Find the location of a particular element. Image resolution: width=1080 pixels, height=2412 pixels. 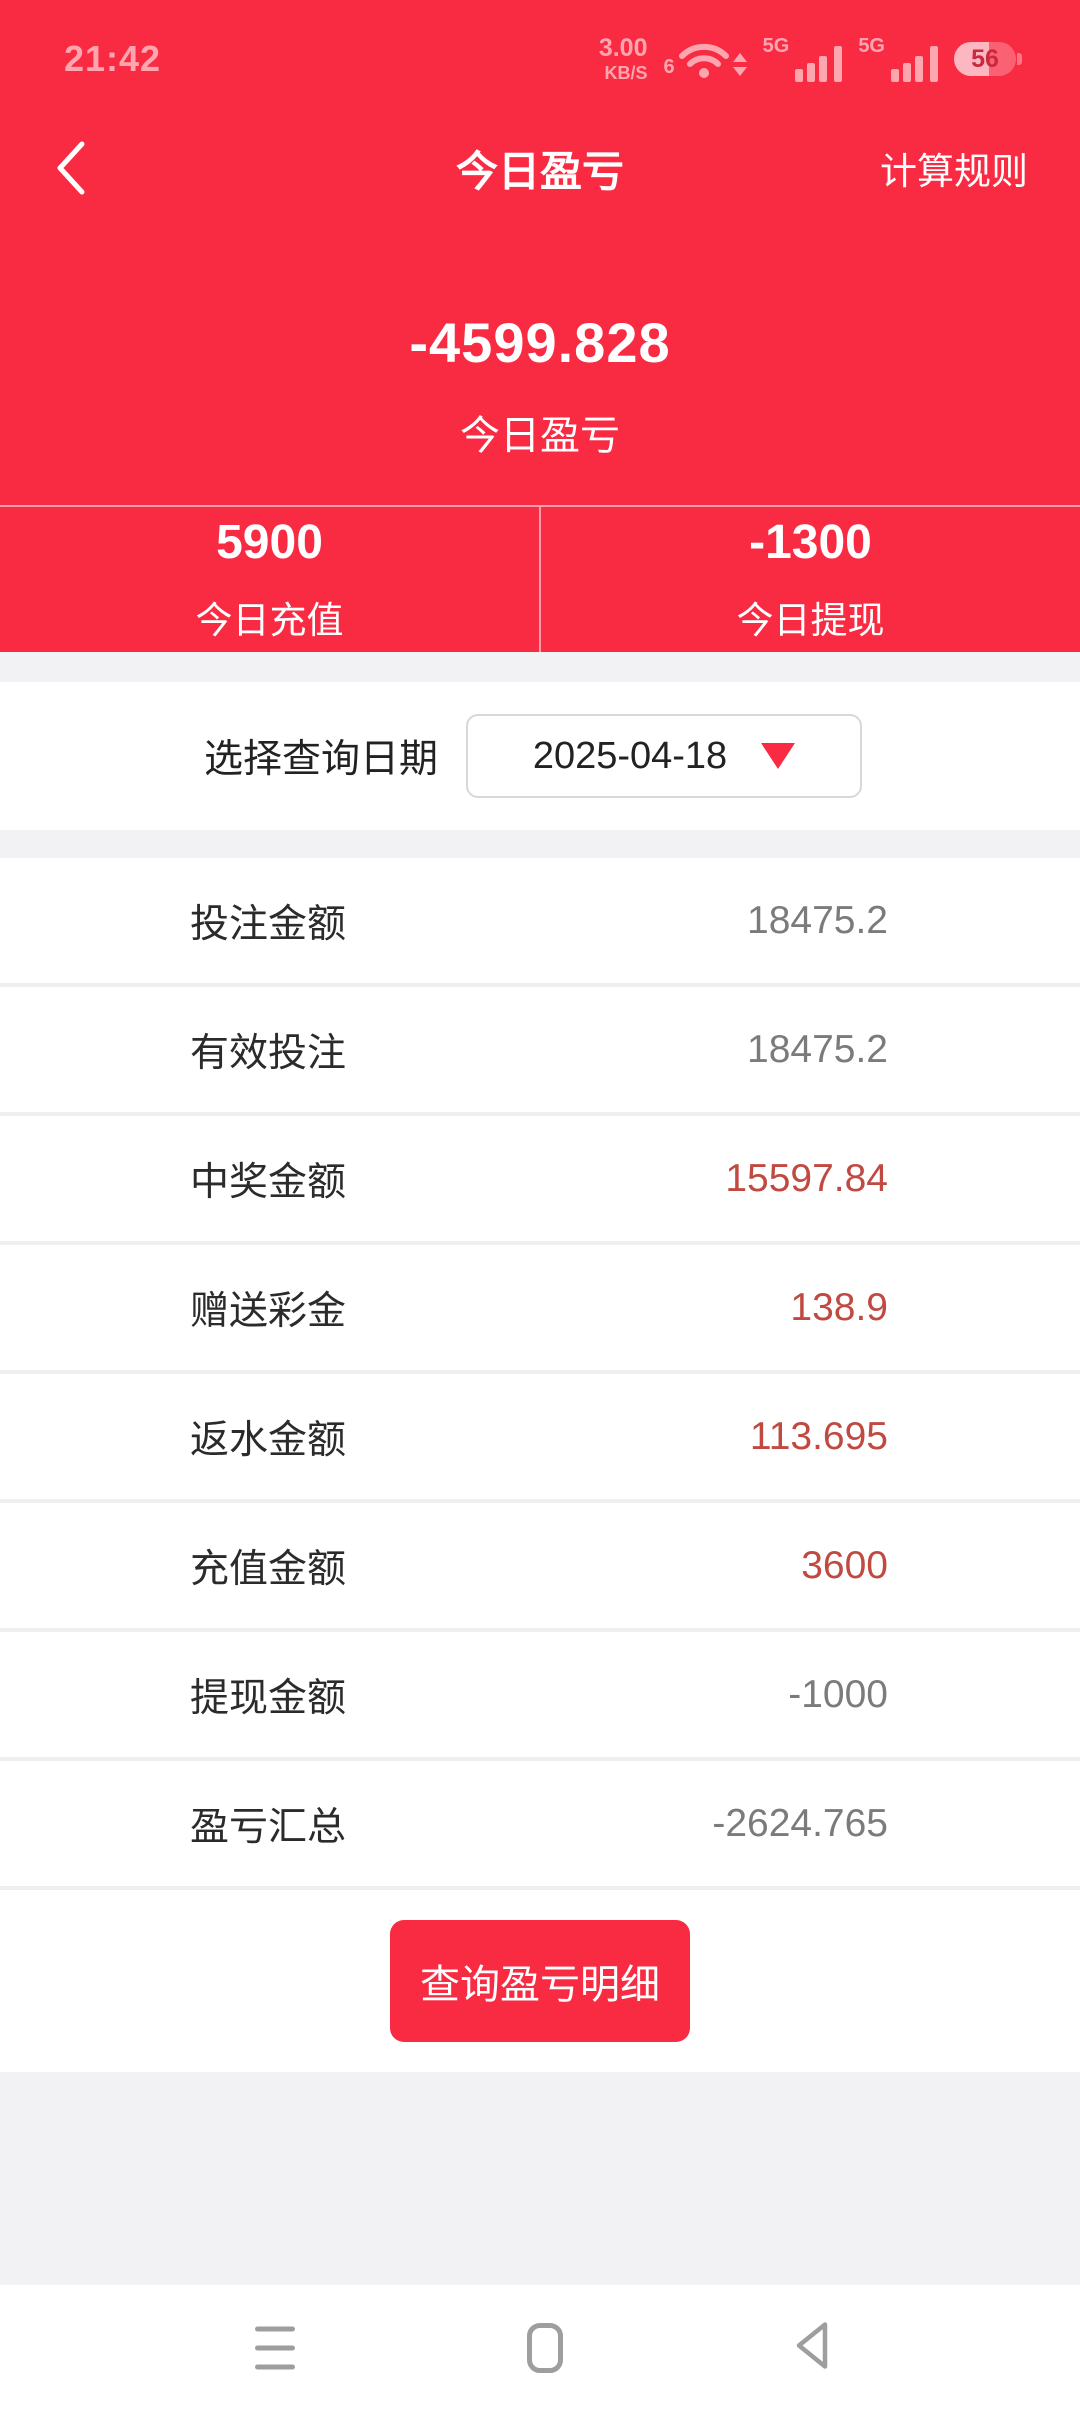

chevron-left-icon is located at coordinates (71, 168).